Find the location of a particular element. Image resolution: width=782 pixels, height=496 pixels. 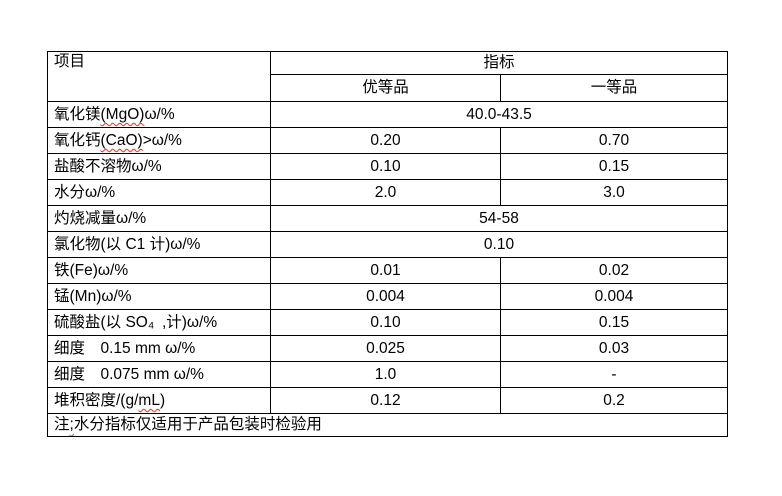

row-value-first-grade: 0.004 is located at coordinates (614, 296).